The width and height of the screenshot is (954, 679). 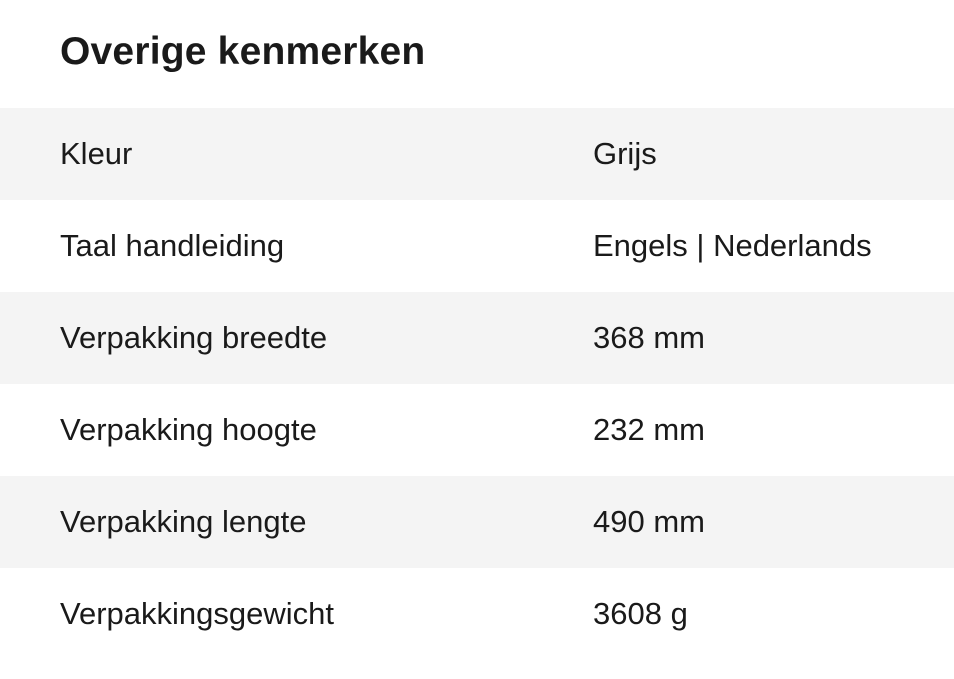 What do you see at coordinates (172, 245) in the screenshot?
I see `spec-label: Taal handleiding` at bounding box center [172, 245].